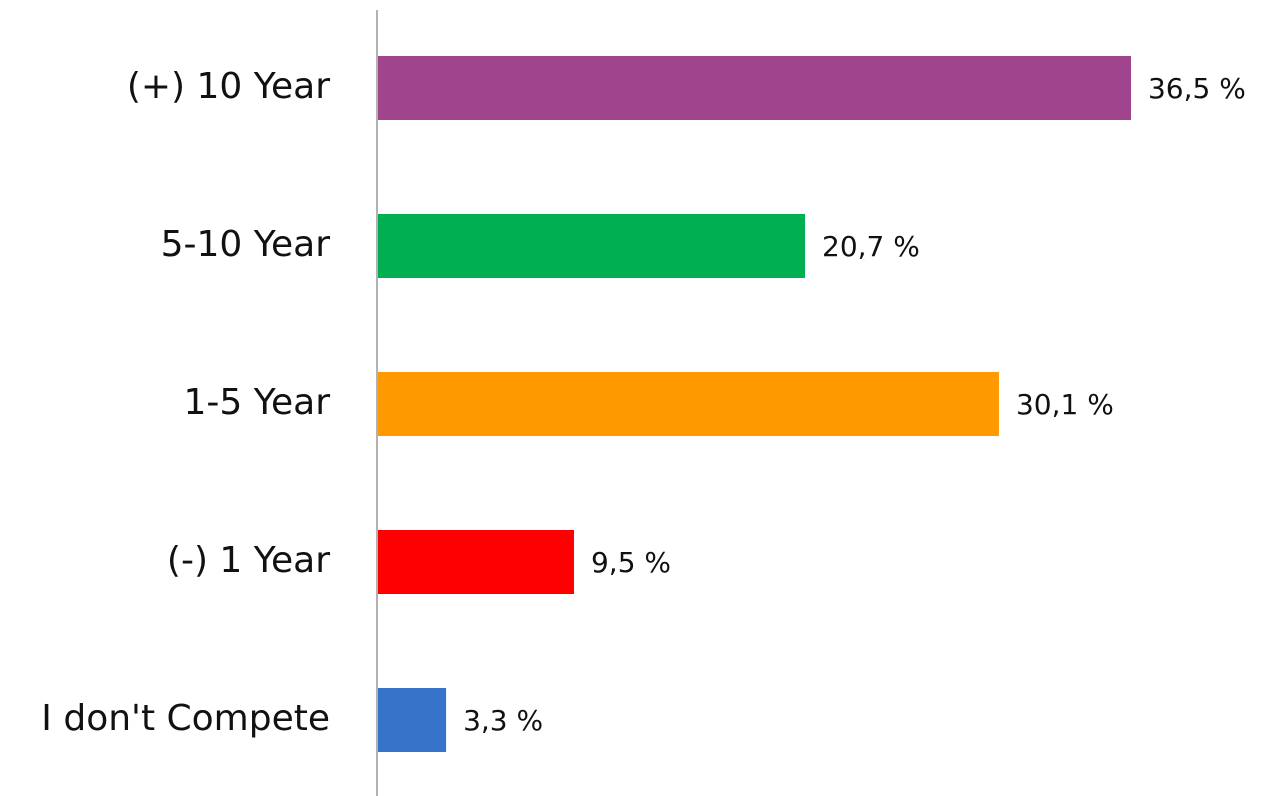  I want to click on category-label: (+) 10 Year, so click(228, 86).